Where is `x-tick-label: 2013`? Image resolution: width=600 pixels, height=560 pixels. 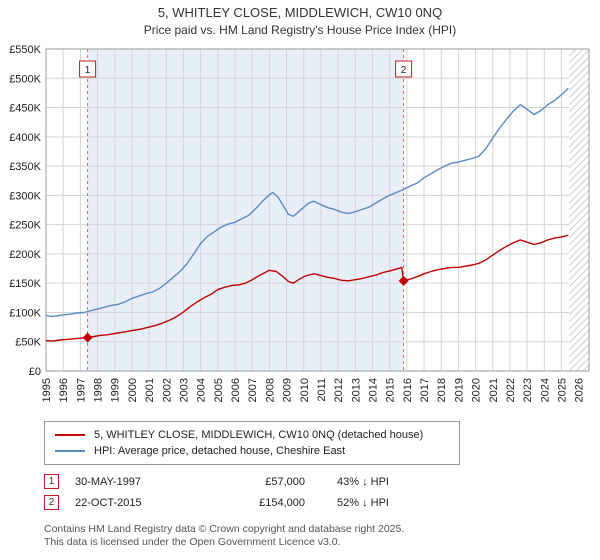 x-tick-label: 2013 is located at coordinates (356, 390).